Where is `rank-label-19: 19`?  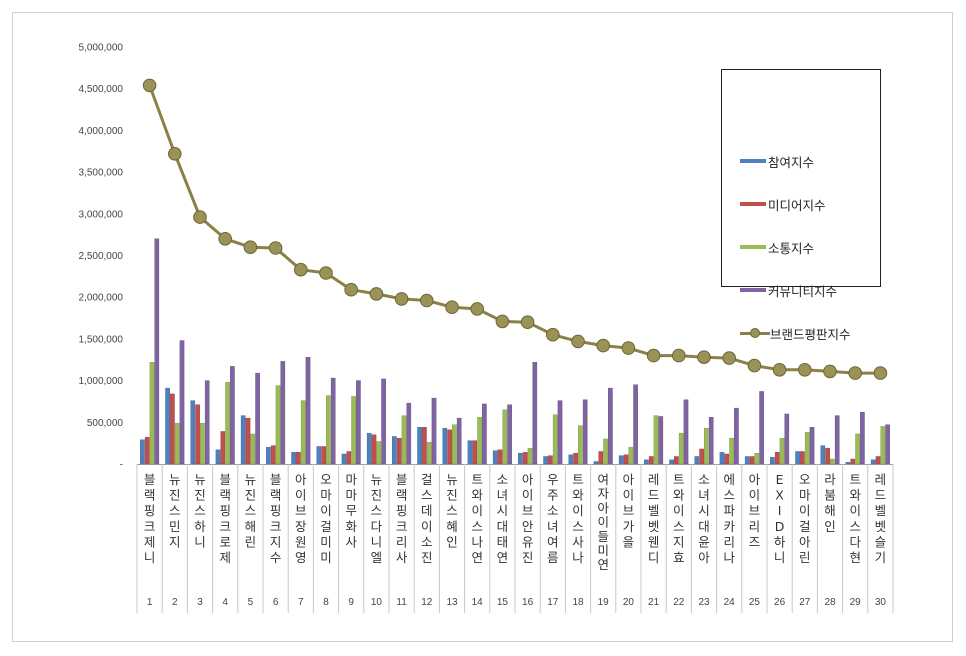 rank-label-19: 19 is located at coordinates (604, 602).